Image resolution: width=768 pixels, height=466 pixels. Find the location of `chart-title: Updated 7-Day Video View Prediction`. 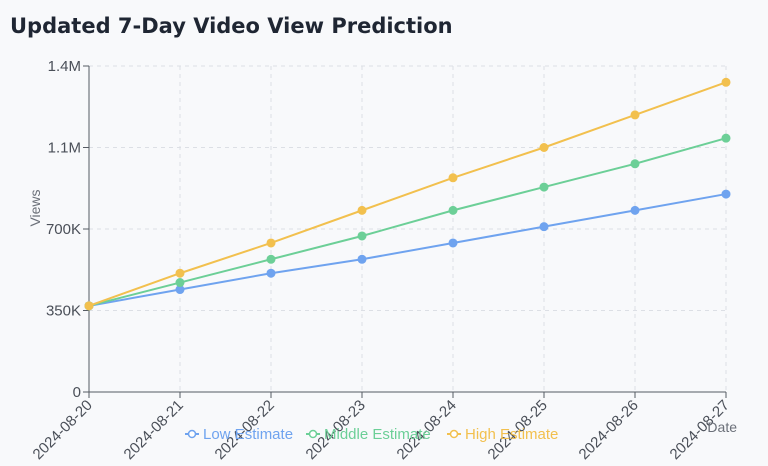

chart-title: Updated 7-Day Video View Prediction is located at coordinates (231, 26).